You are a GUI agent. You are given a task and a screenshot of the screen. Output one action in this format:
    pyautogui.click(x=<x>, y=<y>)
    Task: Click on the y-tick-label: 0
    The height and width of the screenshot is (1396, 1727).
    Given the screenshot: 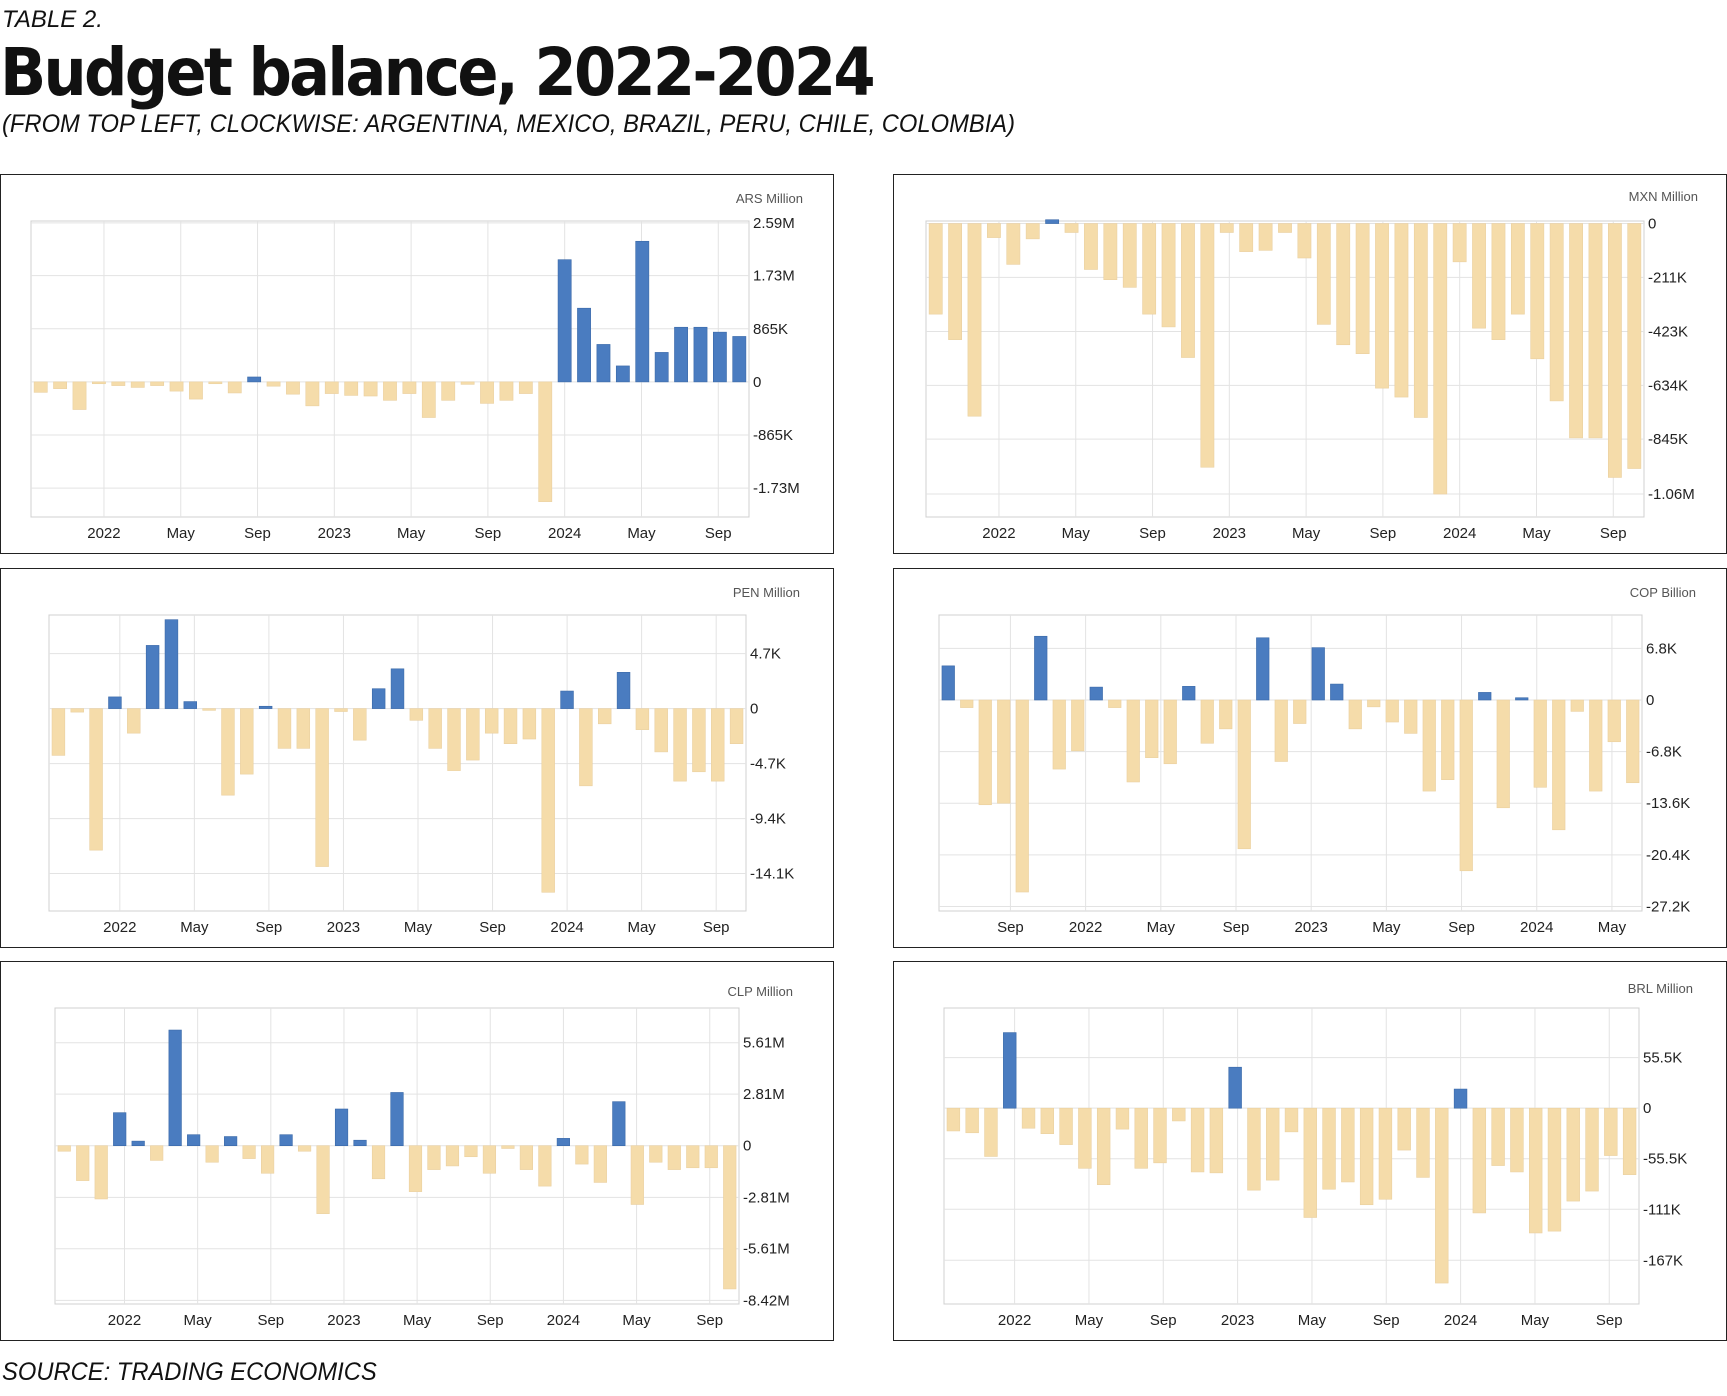 What is the action you would take?
    pyautogui.click(x=1650, y=700)
    